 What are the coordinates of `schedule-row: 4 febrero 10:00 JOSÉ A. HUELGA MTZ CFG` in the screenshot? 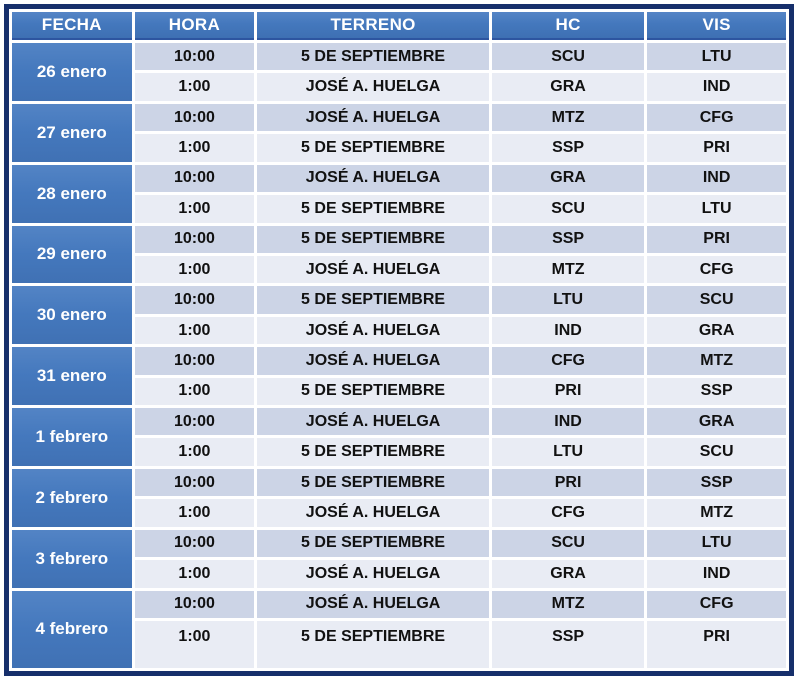 It's located at (399, 629).